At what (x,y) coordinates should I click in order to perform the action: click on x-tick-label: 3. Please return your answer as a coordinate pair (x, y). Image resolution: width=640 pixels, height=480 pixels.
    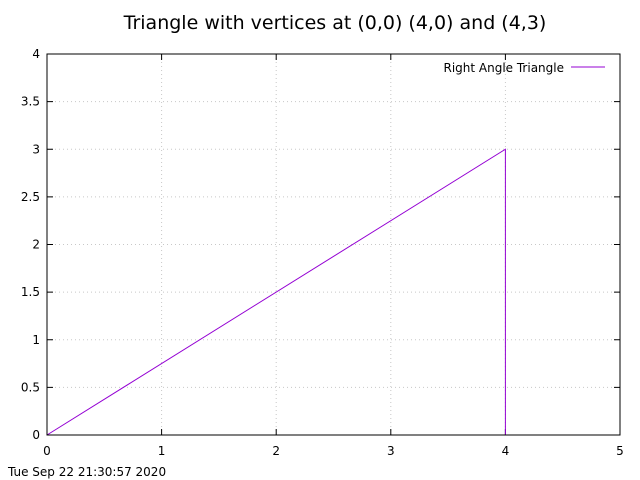
    Looking at the image, I should click on (391, 451).